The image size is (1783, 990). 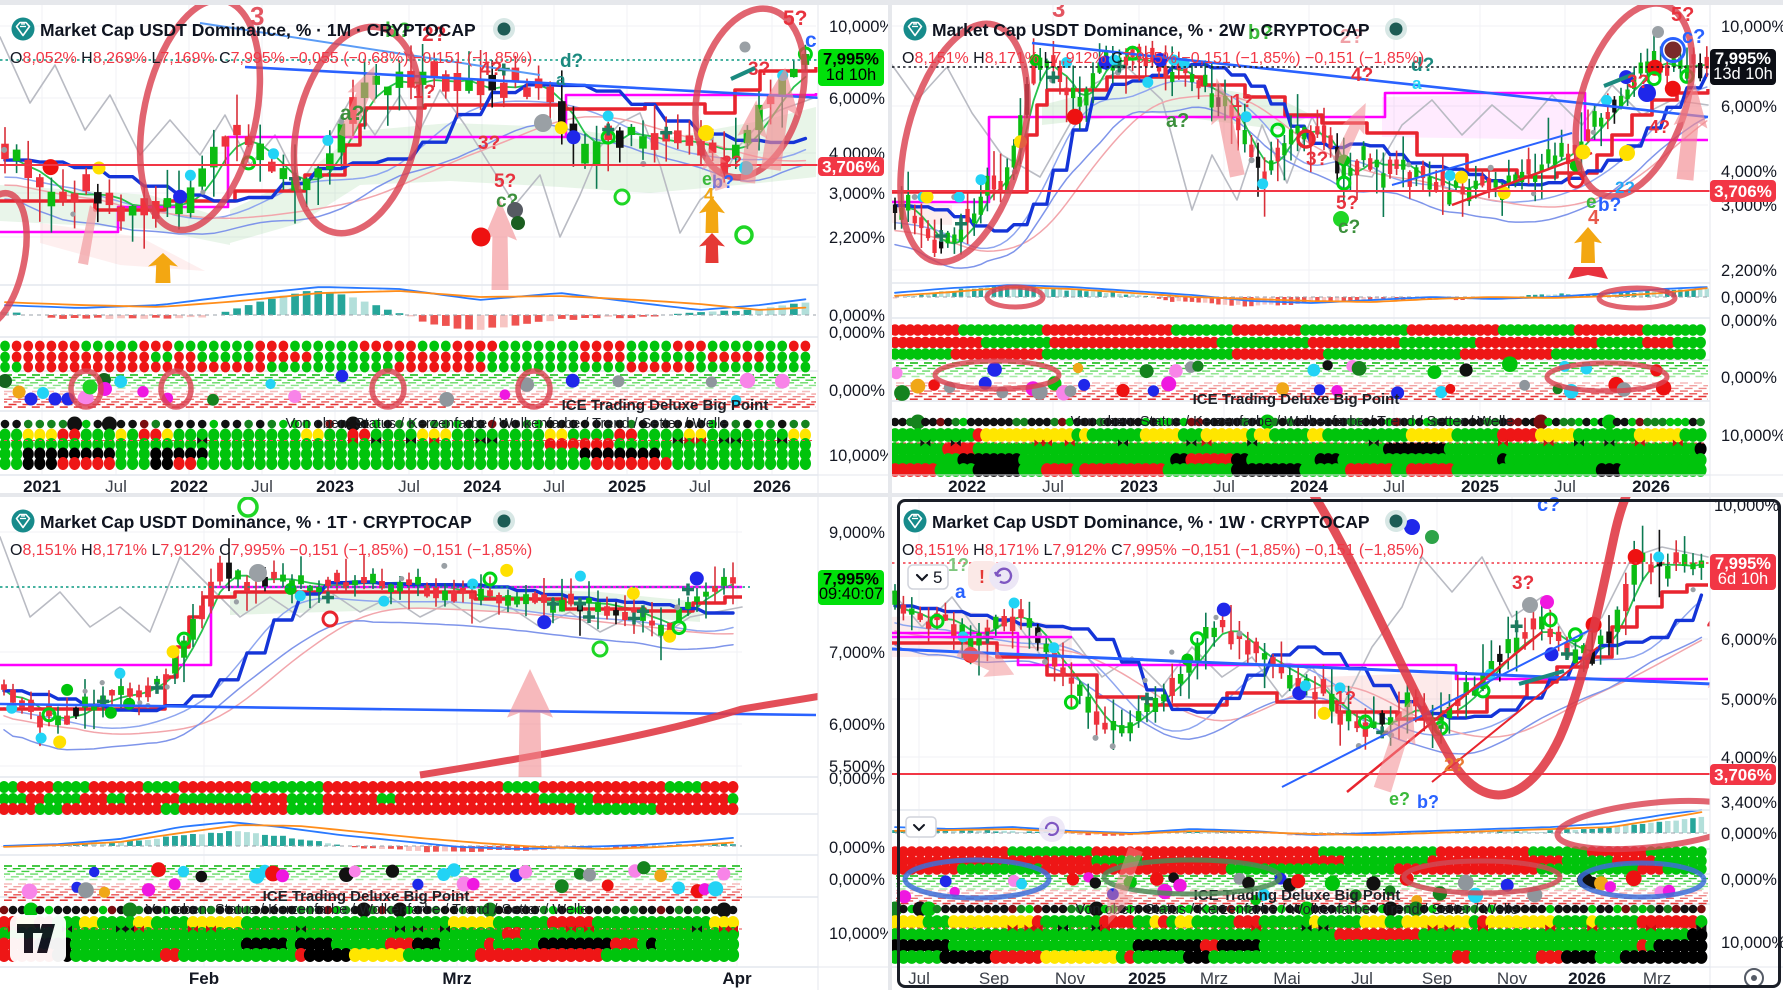 I want to click on svg-text: 6d 10h, so click(x=1743, y=579).